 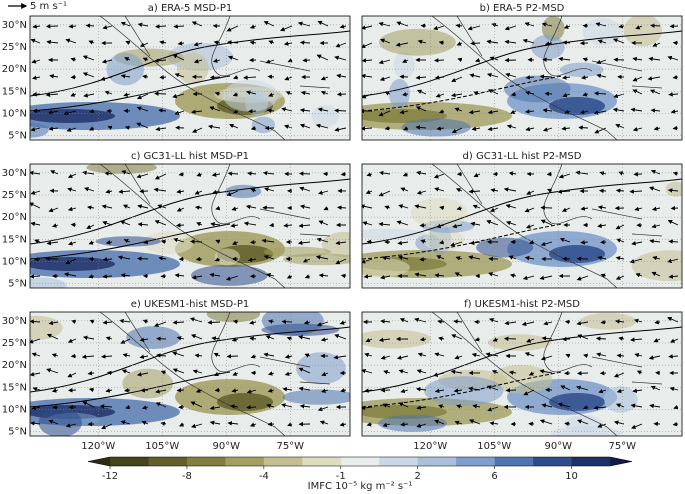 I want to click on colorbar-tick-label: -8, so click(x=187, y=476).